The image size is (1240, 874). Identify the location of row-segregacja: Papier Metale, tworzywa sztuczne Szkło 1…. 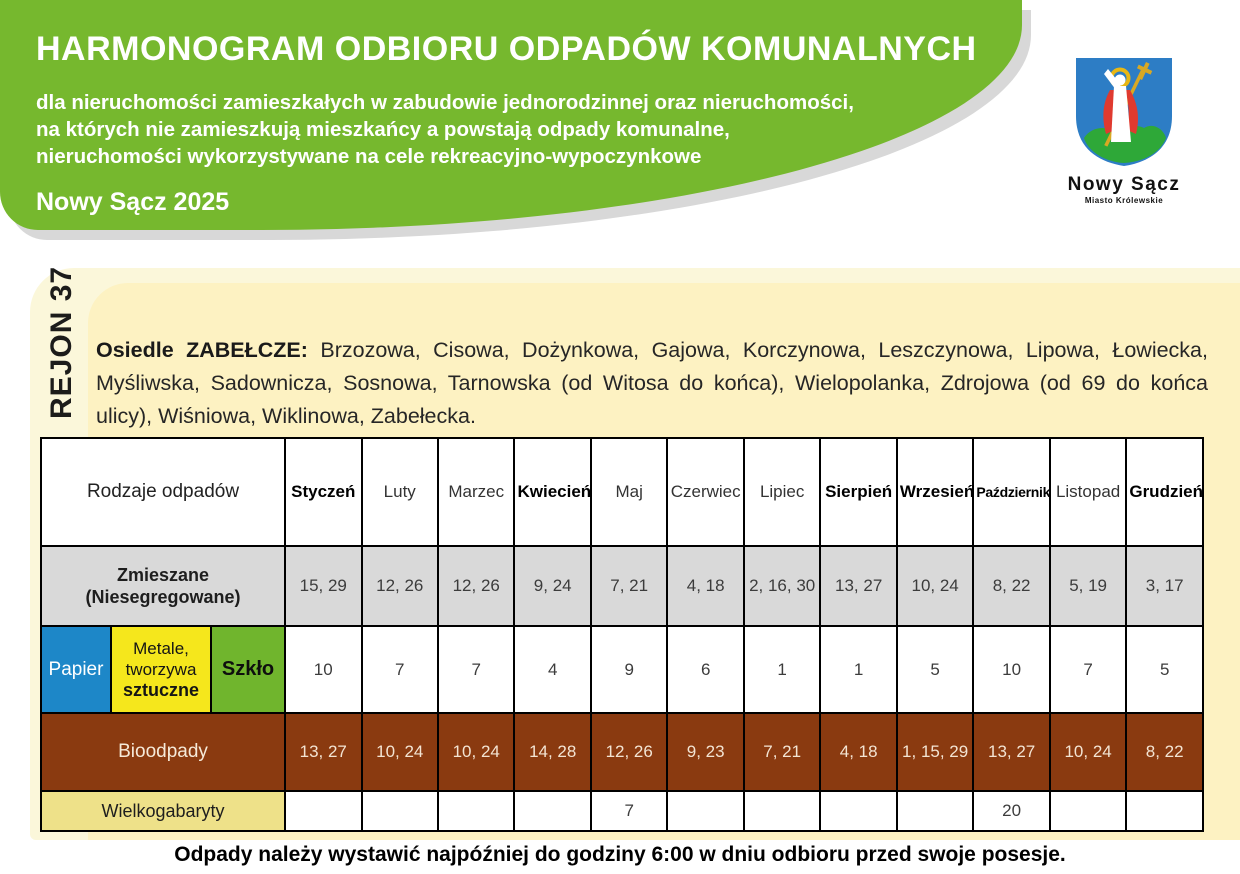
(622, 669).